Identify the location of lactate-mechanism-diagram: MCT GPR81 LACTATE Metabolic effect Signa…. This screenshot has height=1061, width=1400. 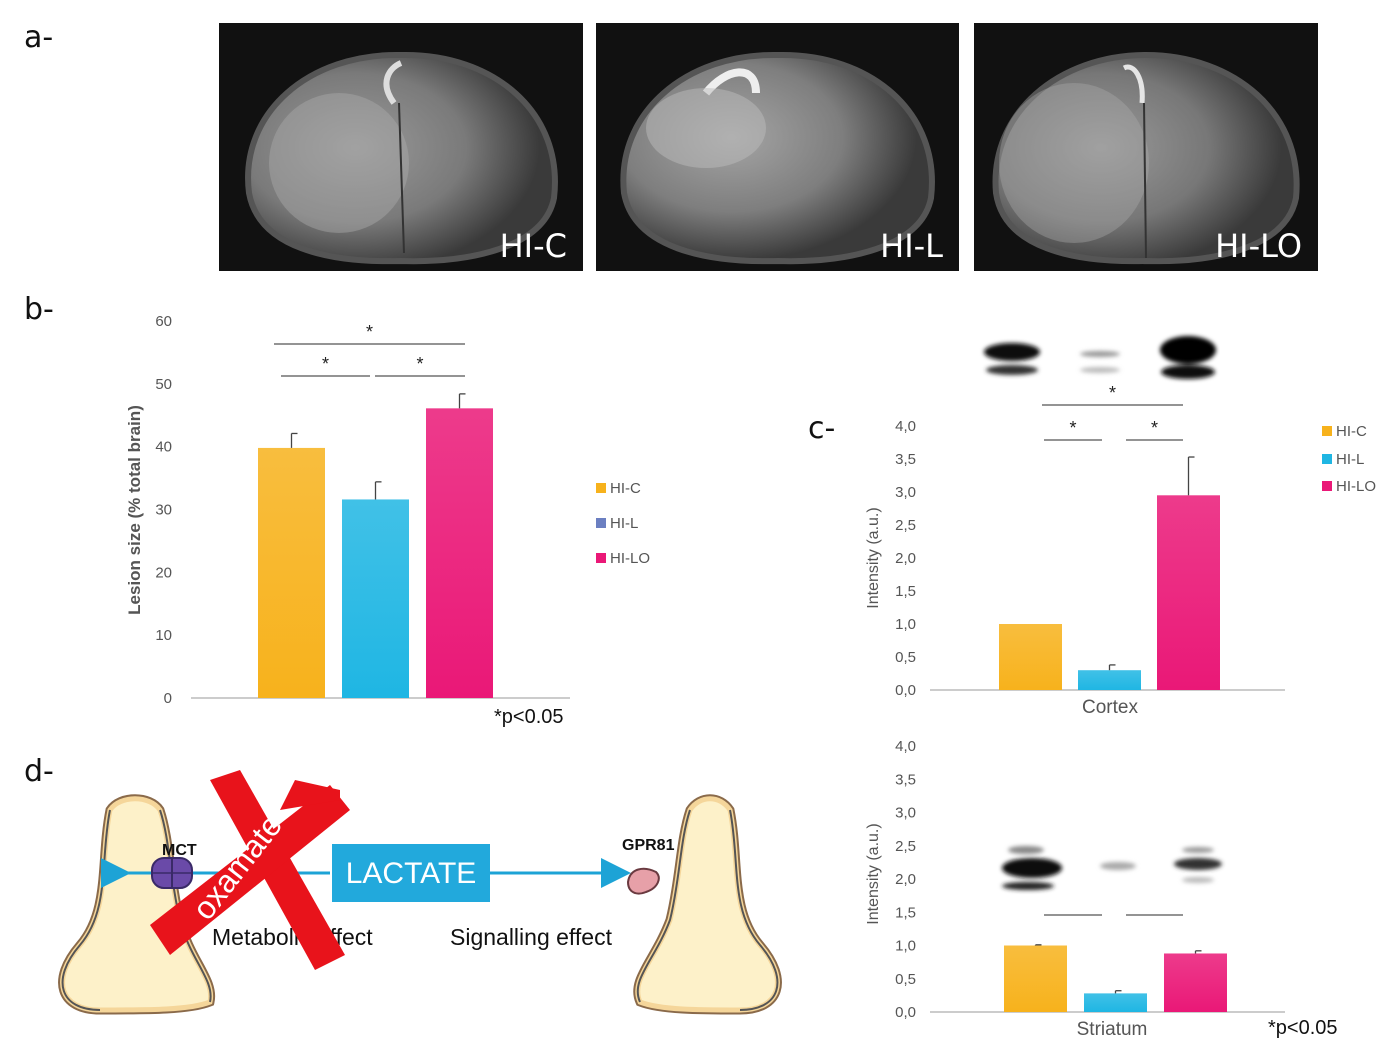
(420, 892).